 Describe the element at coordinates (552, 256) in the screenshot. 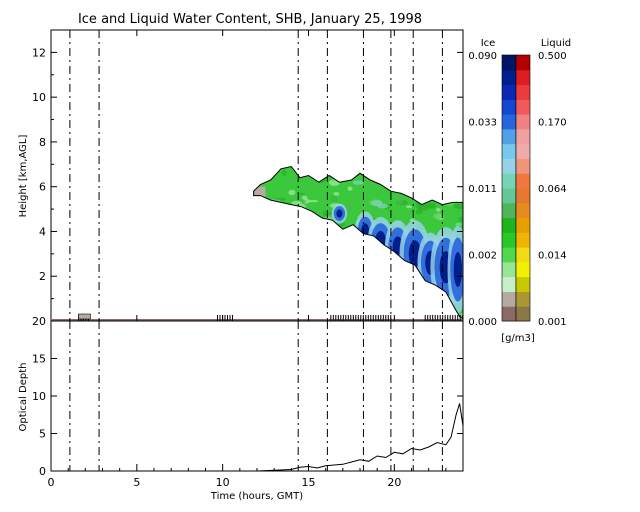

I see `liquid-colorbar-tick-label: 0.014` at that location.